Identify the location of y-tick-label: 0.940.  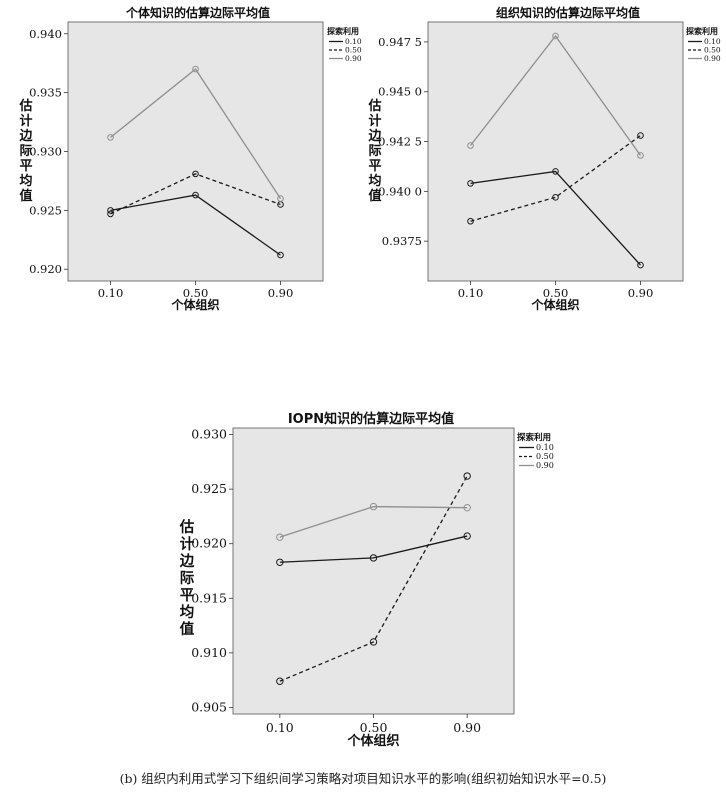
(45, 34).